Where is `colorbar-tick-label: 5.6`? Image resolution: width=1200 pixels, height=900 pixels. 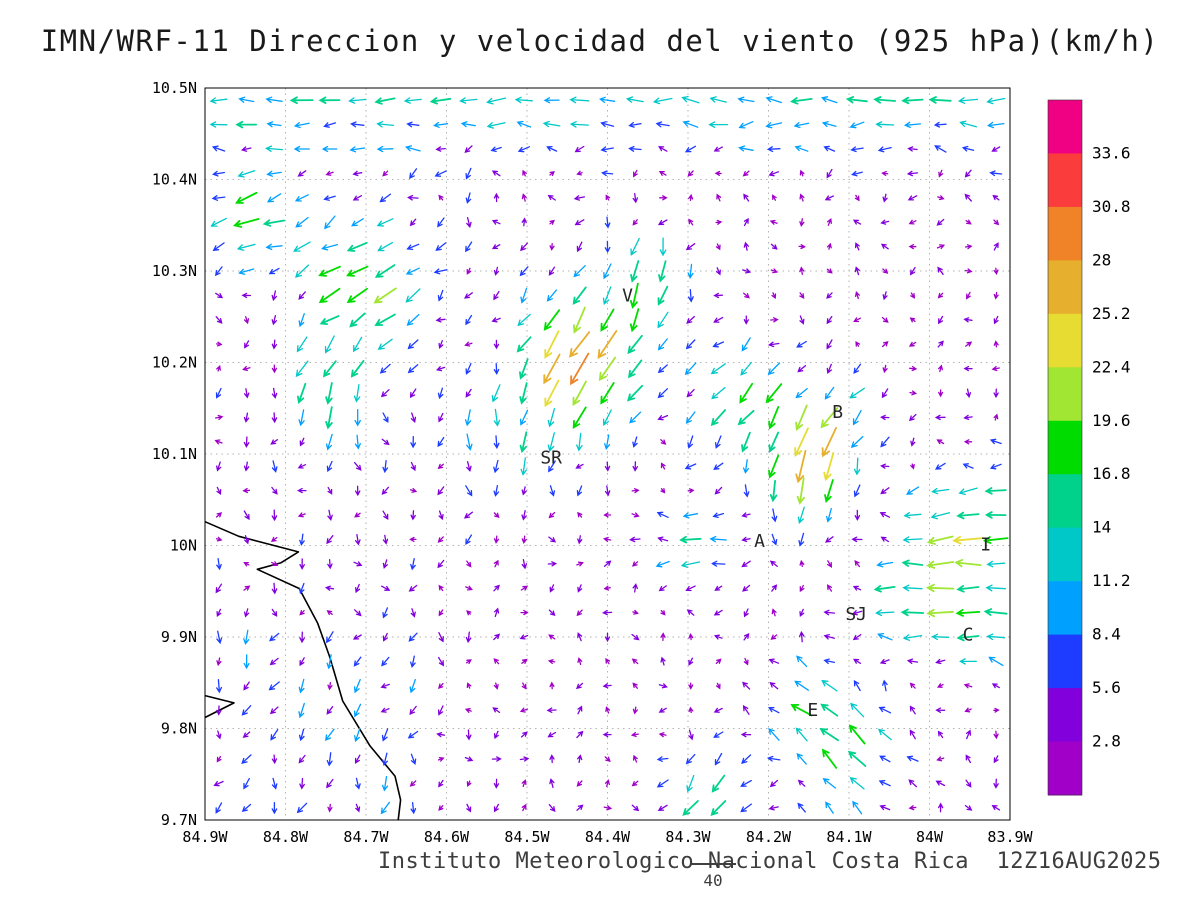 colorbar-tick-label: 5.6 is located at coordinates (1106, 687).